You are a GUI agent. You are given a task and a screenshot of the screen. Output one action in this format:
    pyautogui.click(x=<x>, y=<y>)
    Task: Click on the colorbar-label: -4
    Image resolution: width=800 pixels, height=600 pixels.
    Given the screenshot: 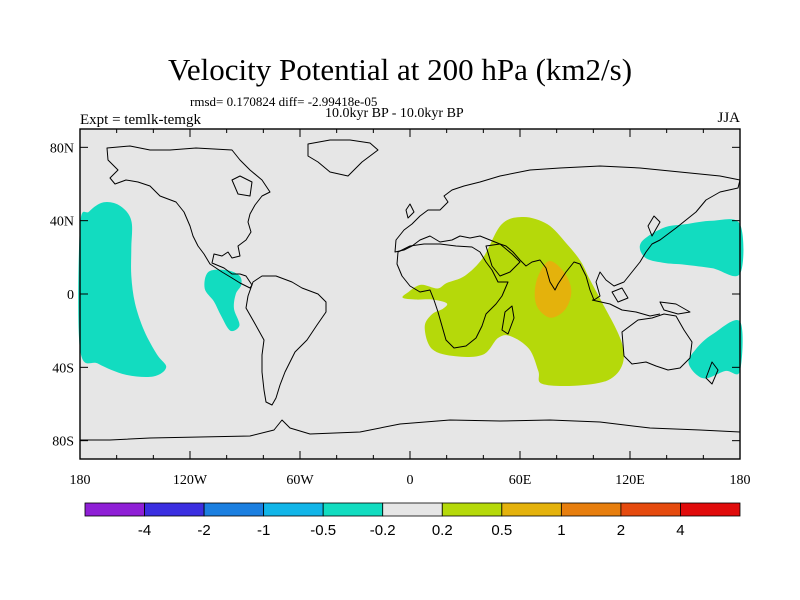 What is the action you would take?
    pyautogui.click(x=144, y=530)
    